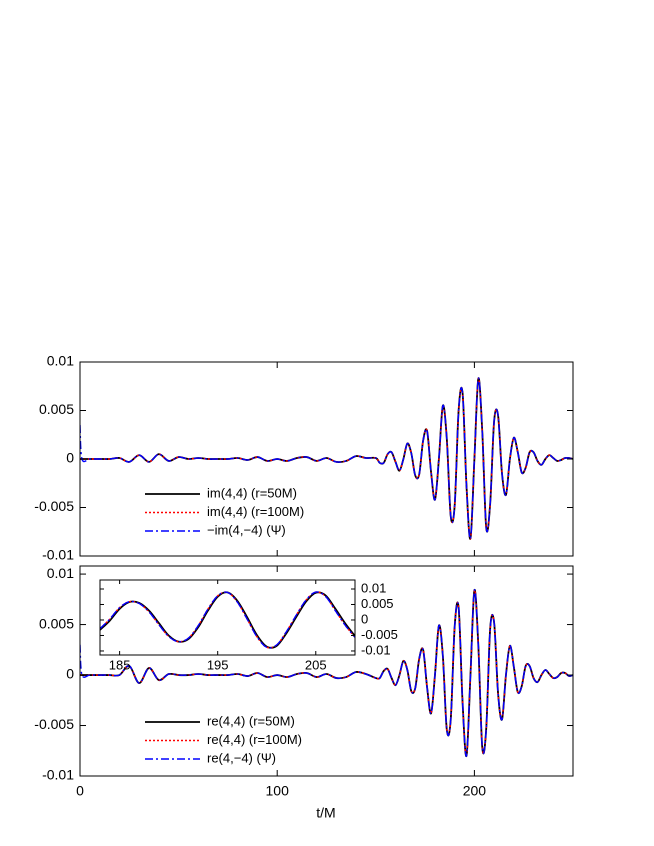 This screenshot has width=654, height=846. What do you see at coordinates (246, 529) in the screenshot?
I see `legend-label: −im(4,−4) (Ψ)` at bounding box center [246, 529].